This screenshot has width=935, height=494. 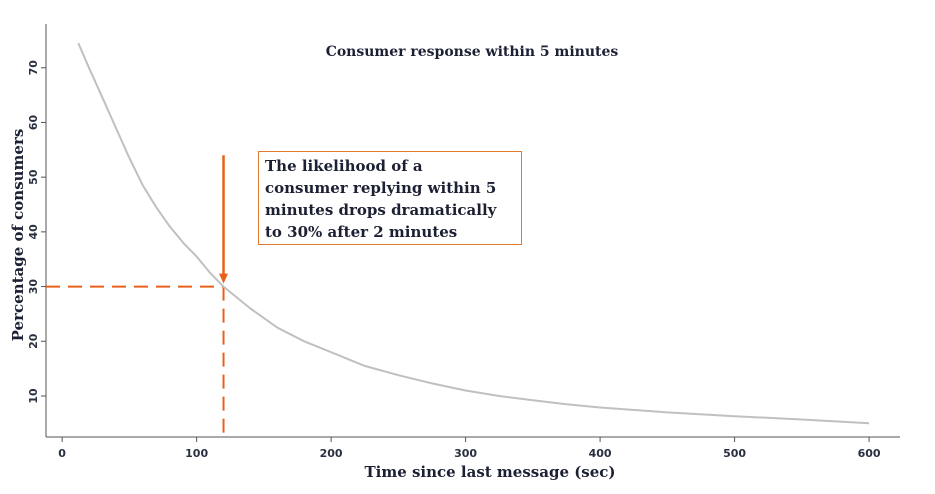 What do you see at coordinates (734, 453) in the screenshot?
I see `x-tick-label: 500` at bounding box center [734, 453].